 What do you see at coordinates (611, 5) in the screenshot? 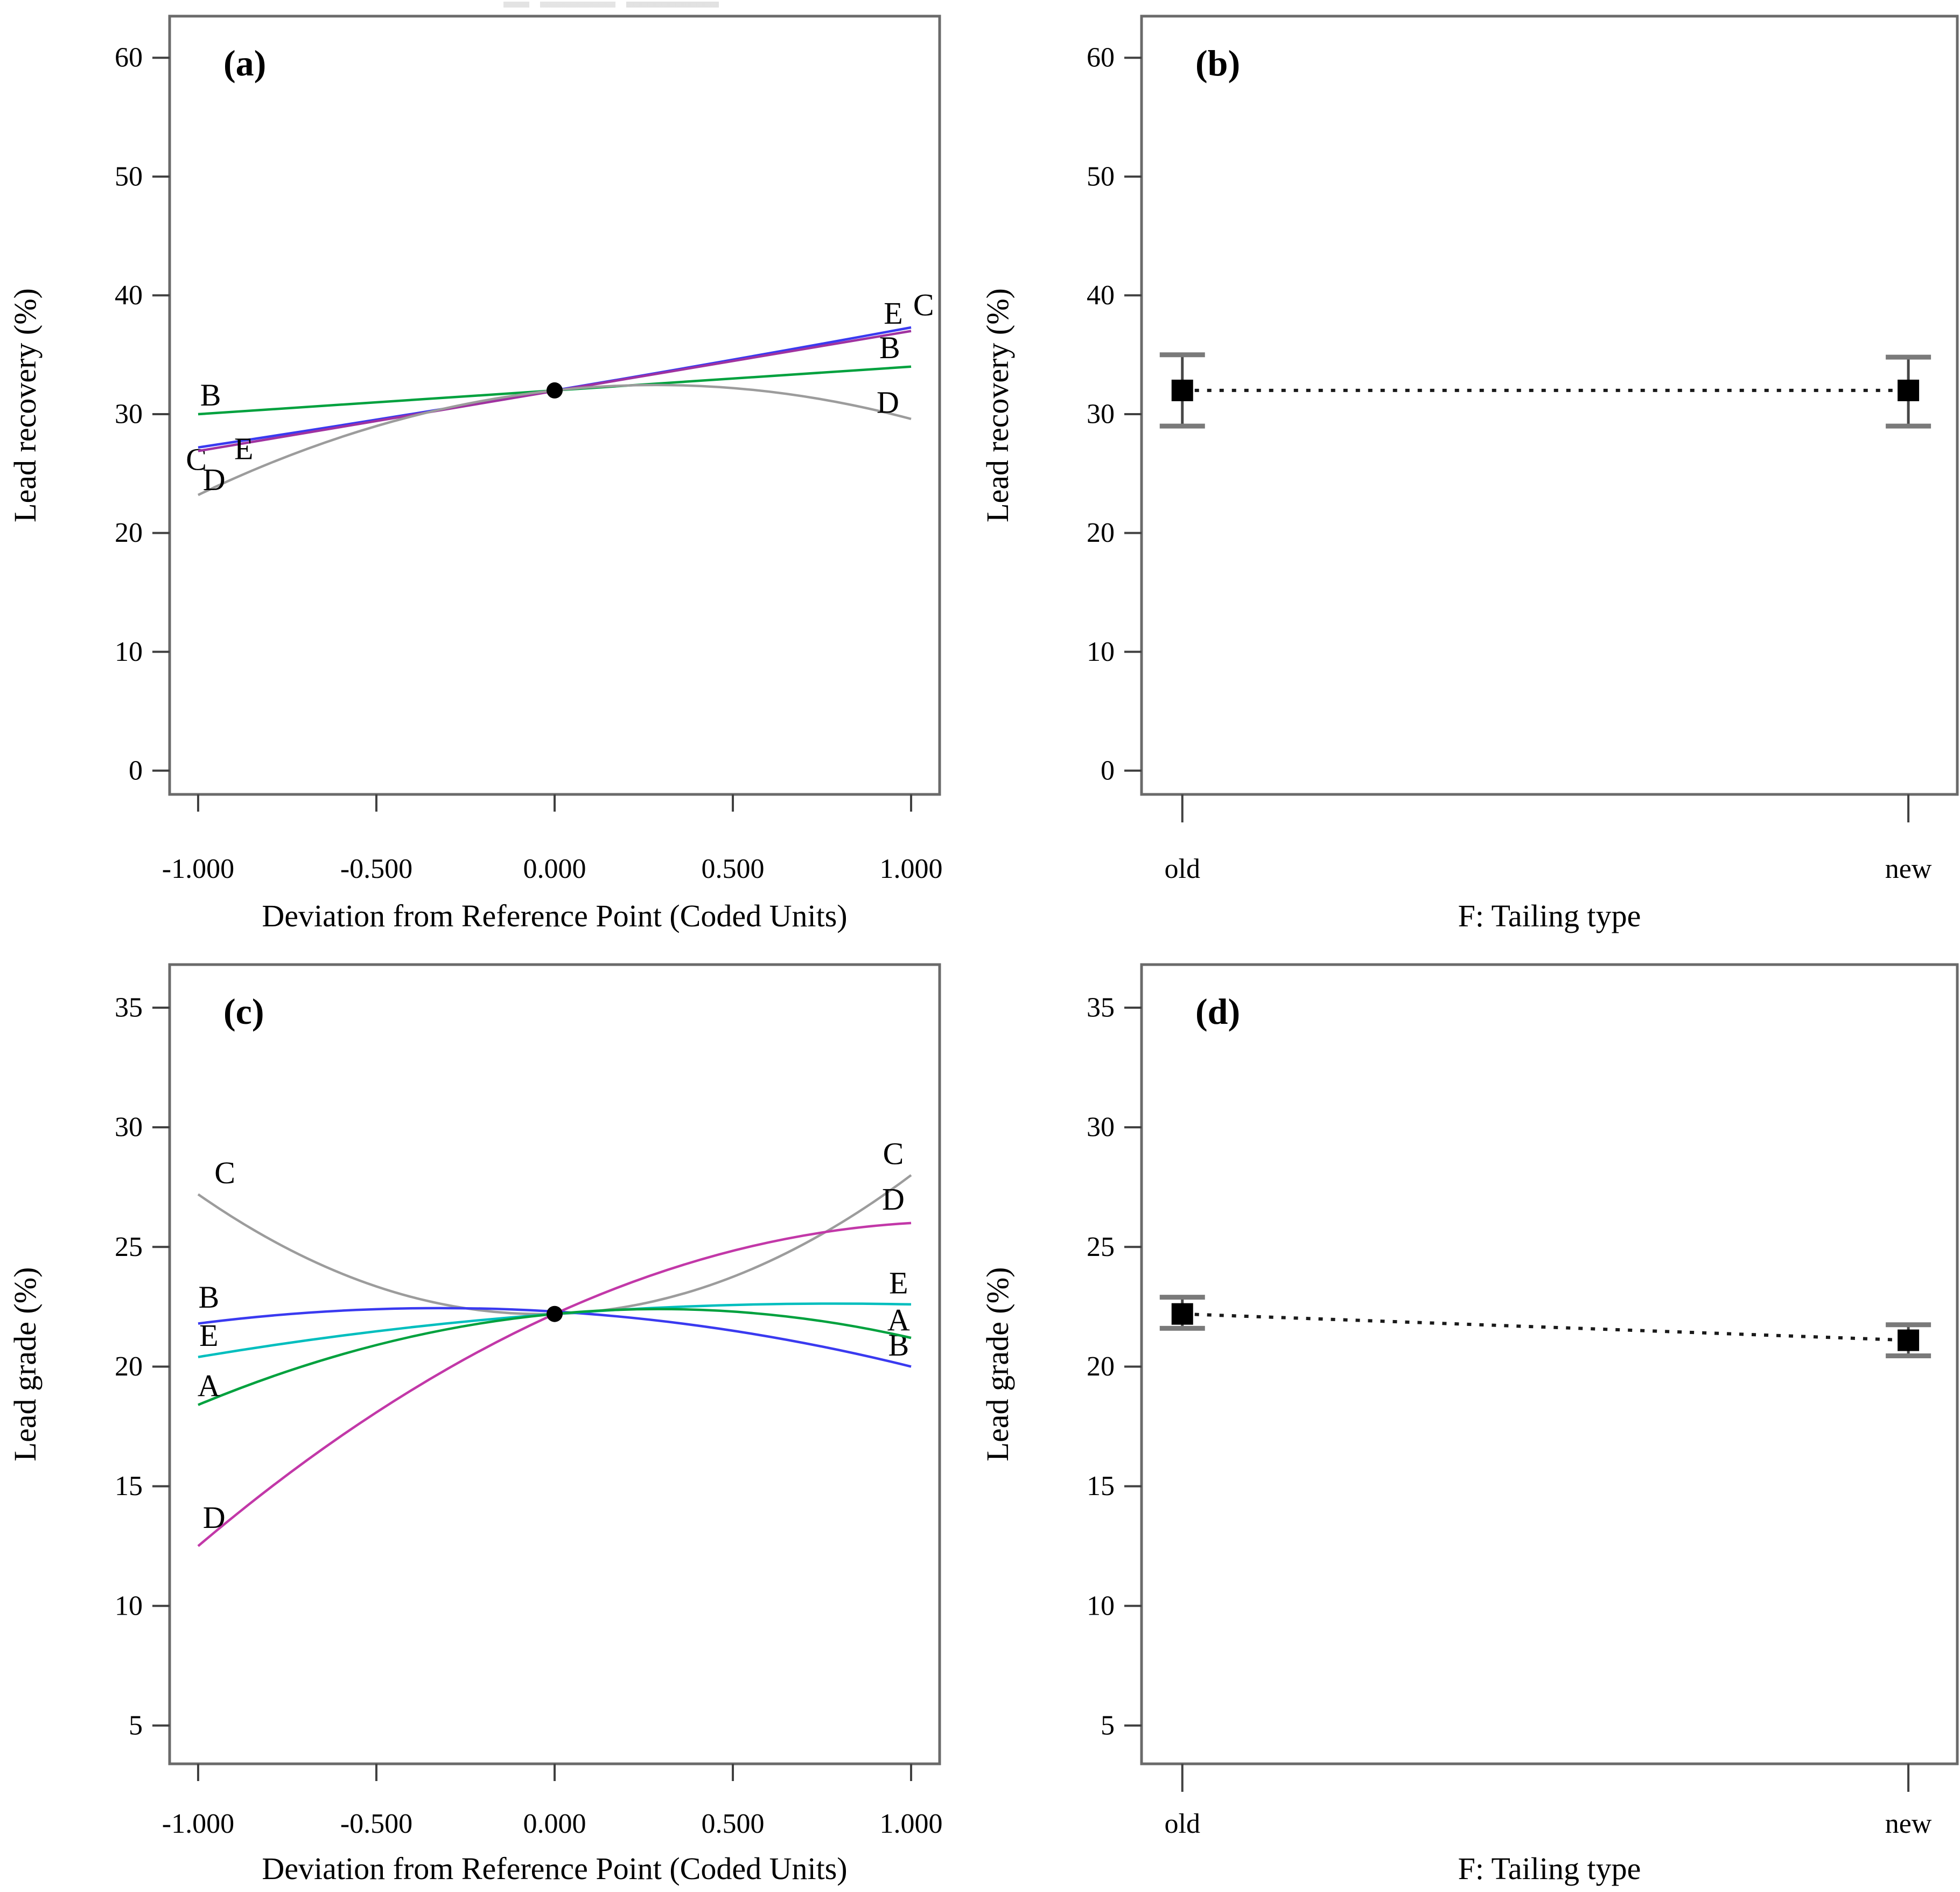
I see `cropped-text-artifact` at bounding box center [611, 5].